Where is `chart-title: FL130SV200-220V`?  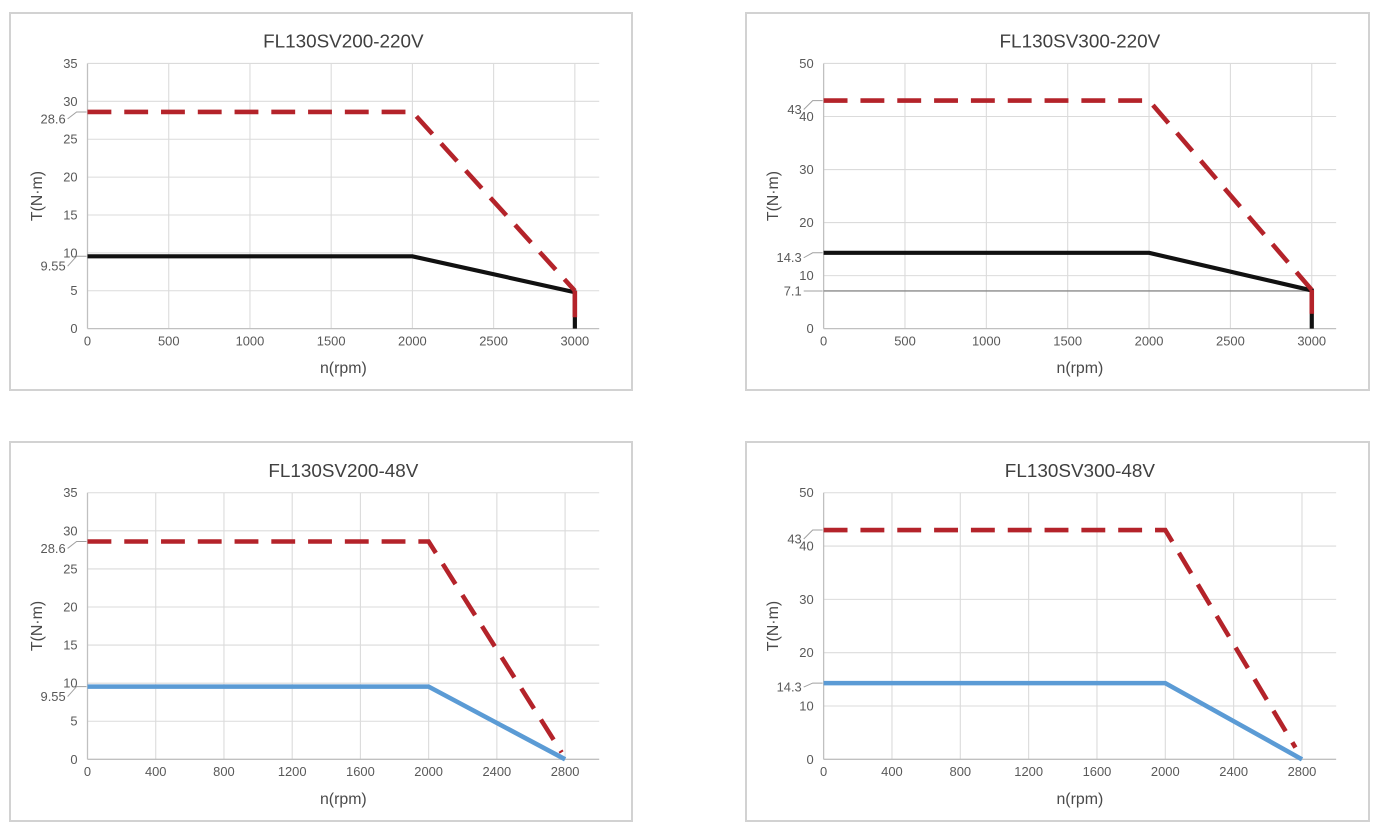 chart-title: FL130SV200-220V is located at coordinates (343, 41).